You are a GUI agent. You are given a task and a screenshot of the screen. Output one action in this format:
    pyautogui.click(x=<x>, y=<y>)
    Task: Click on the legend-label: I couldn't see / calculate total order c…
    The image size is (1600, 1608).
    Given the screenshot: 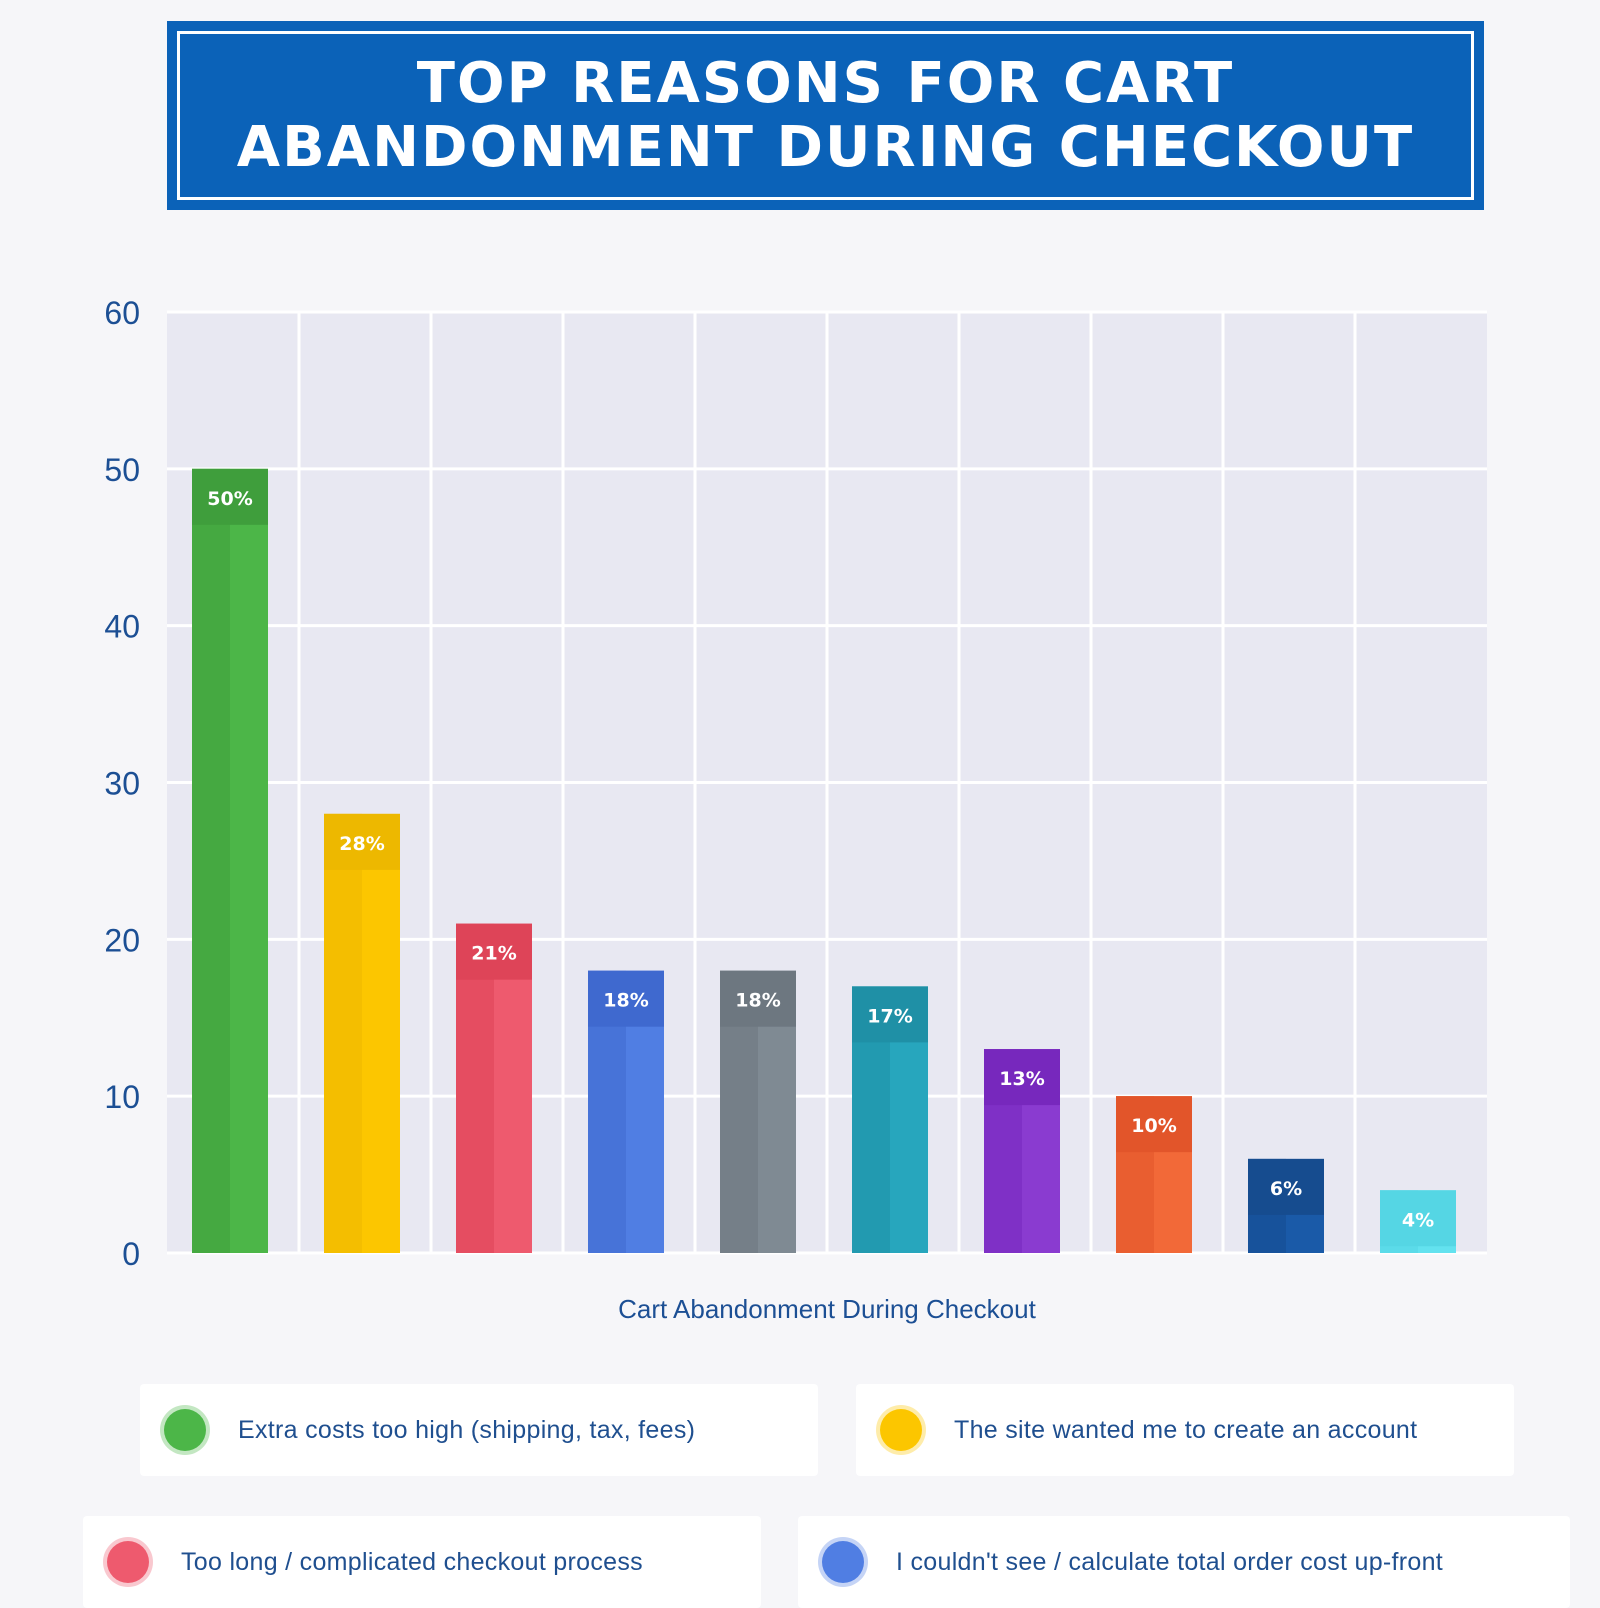 What is the action you would take?
    pyautogui.click(x=1170, y=1561)
    